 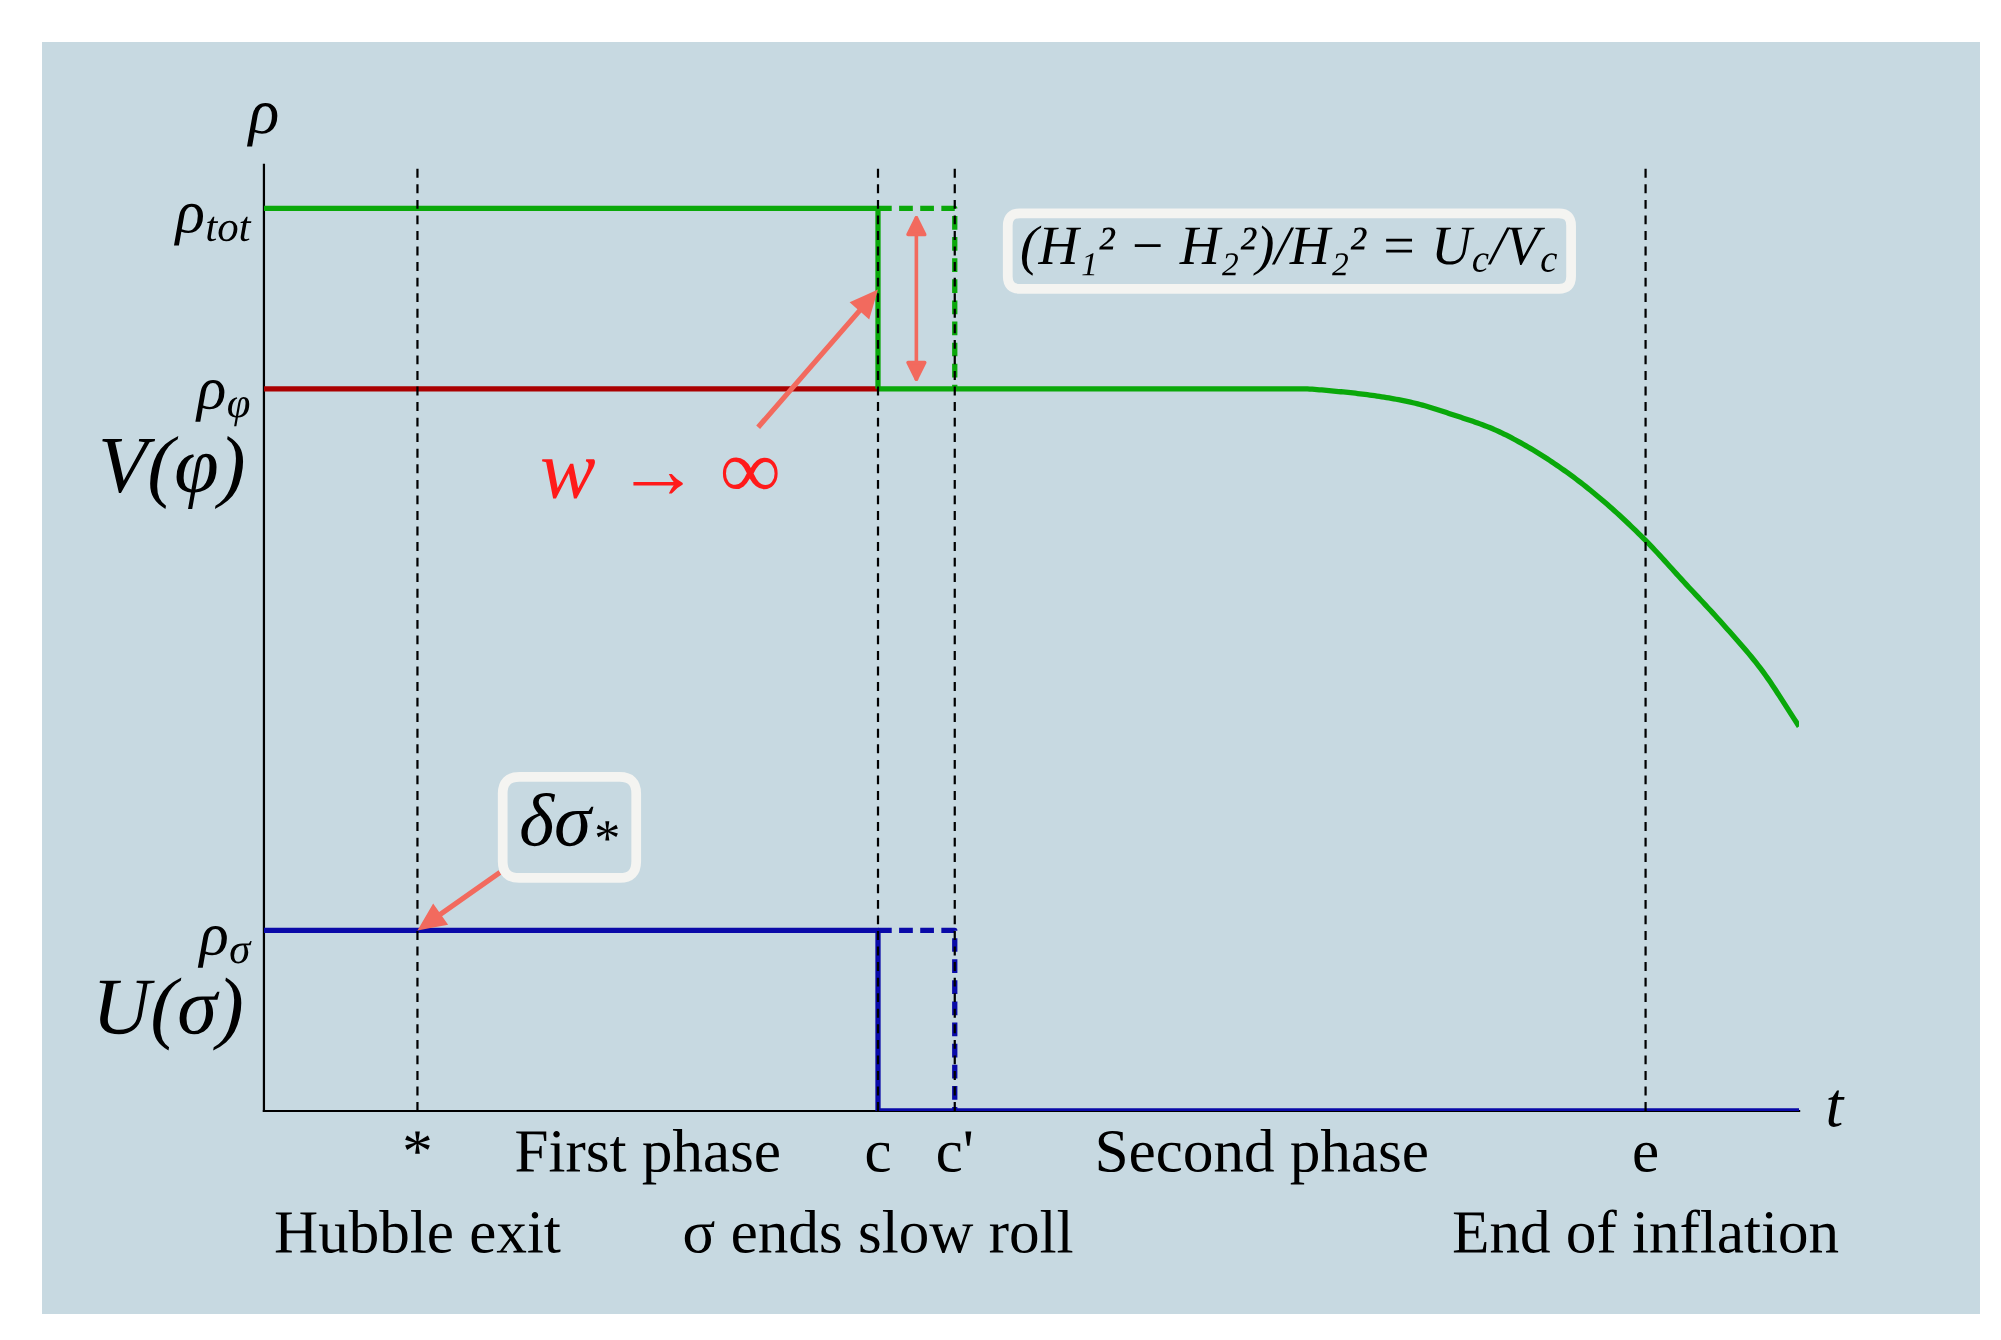 I want to click on text: V(φ), so click(x=173, y=472).